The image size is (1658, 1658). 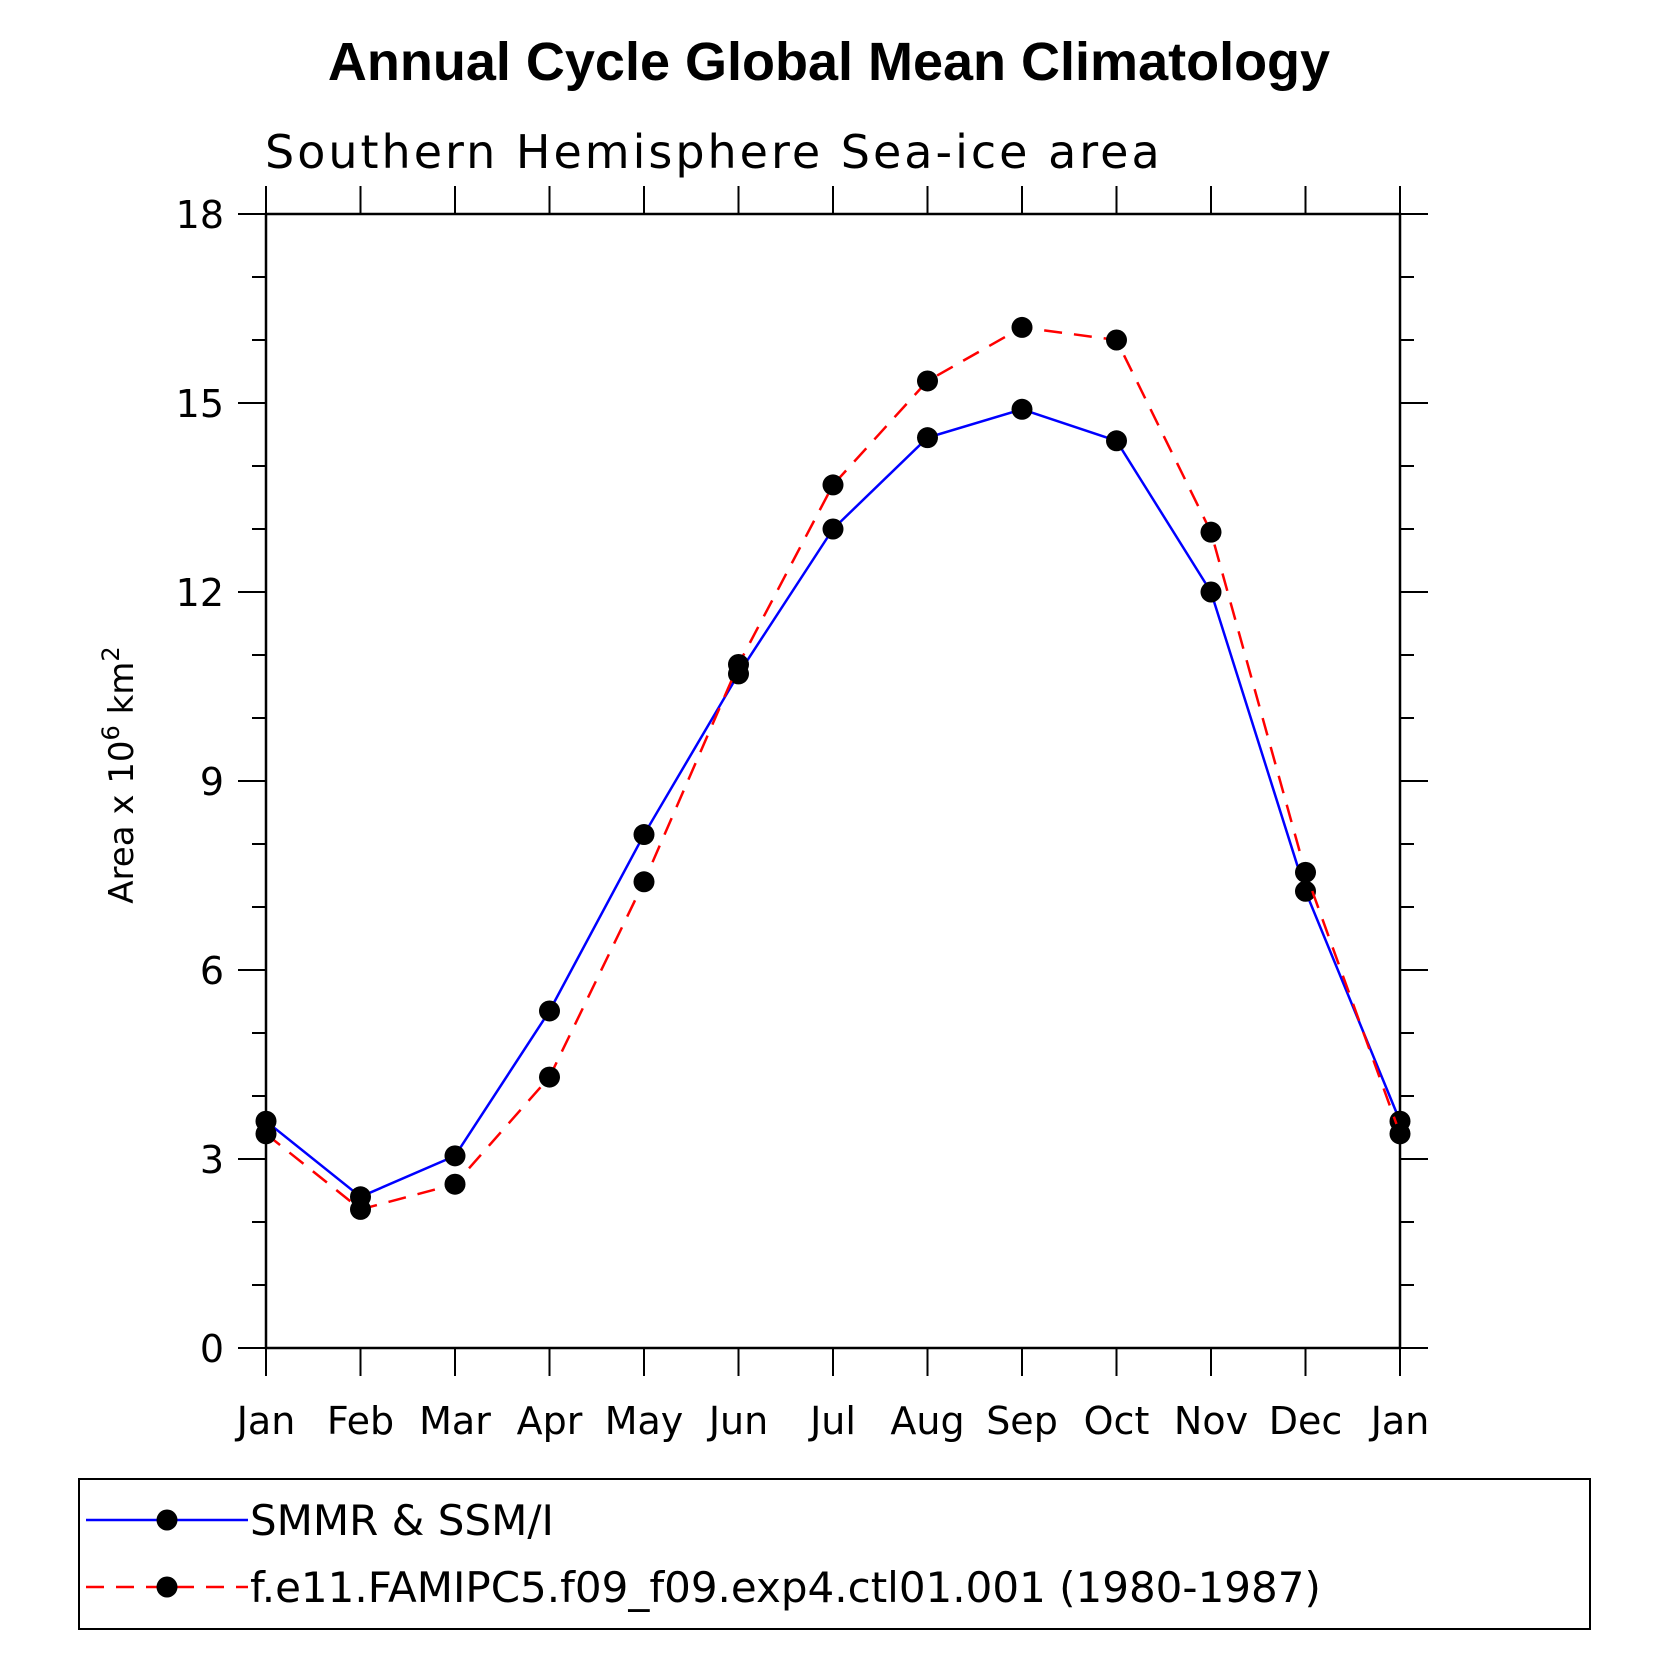 What do you see at coordinates (111, 732) in the screenshot?
I see `y-axis-label-exponent: 6` at bounding box center [111, 732].